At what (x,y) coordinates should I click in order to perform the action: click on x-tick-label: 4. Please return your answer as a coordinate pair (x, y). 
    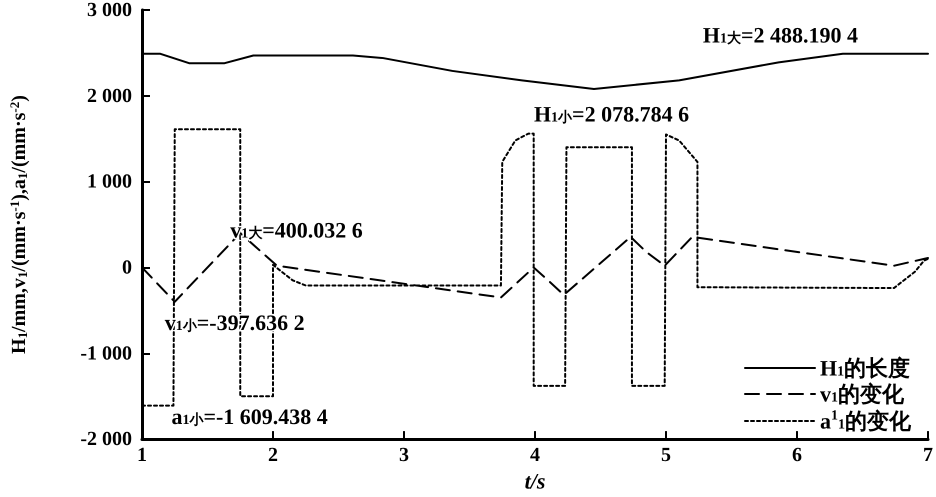
    Looking at the image, I should click on (535, 455).